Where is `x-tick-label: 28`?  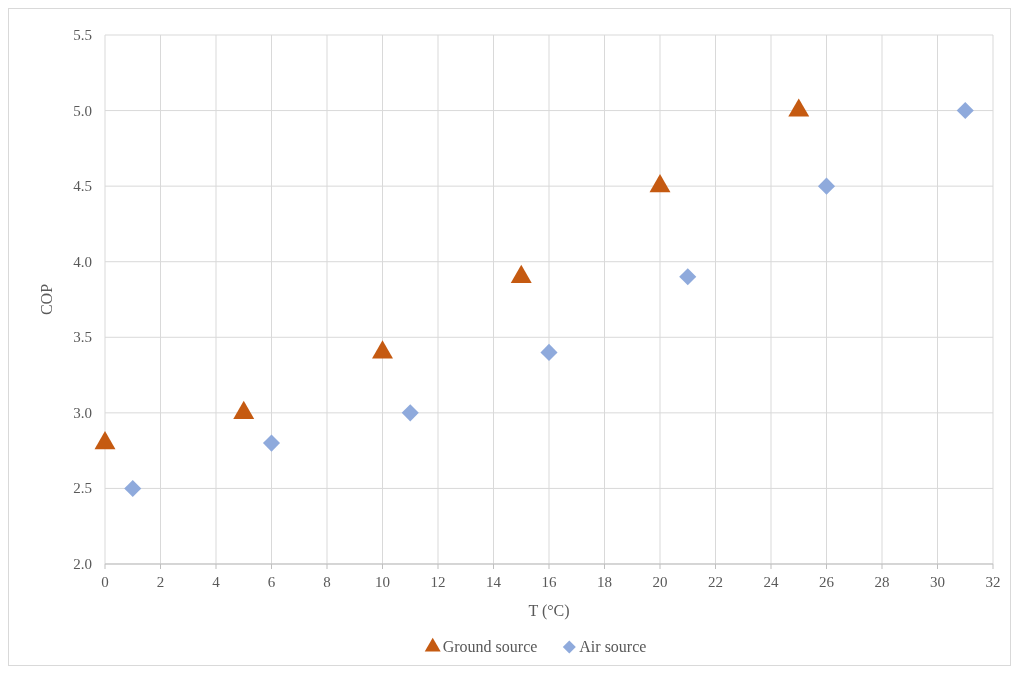
x-tick-label: 28 is located at coordinates (882, 582).